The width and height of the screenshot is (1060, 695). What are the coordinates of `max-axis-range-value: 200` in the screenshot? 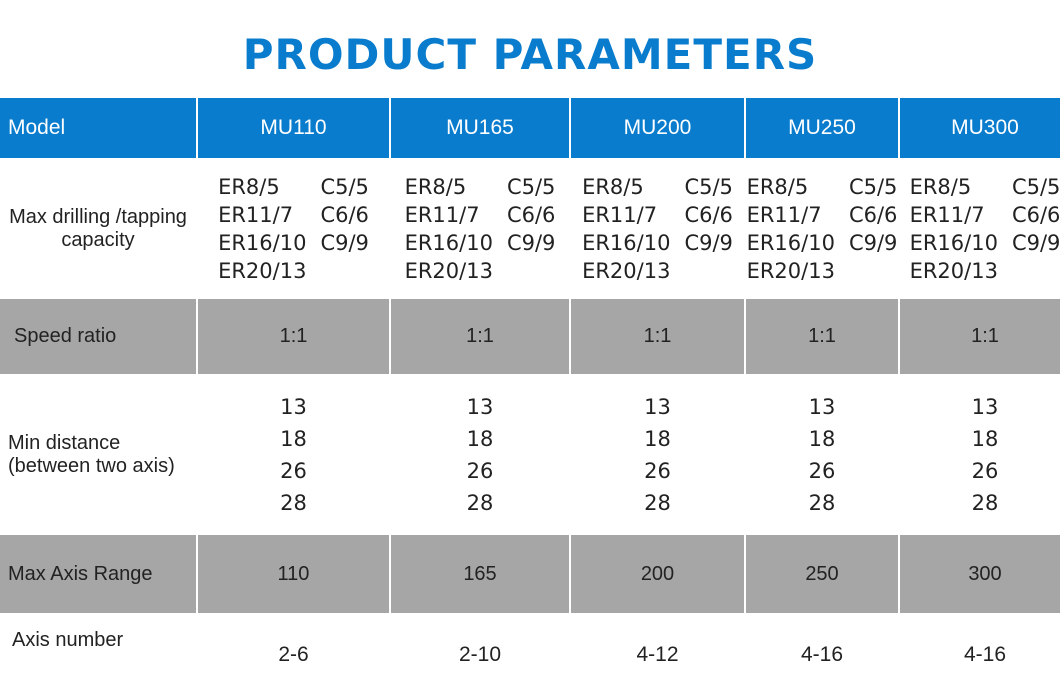 It's located at (657, 574).